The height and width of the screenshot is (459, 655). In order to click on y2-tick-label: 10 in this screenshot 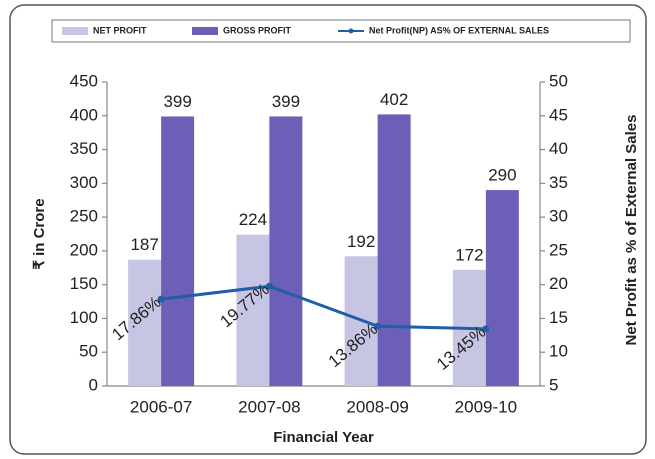, I will do `click(558, 351)`.